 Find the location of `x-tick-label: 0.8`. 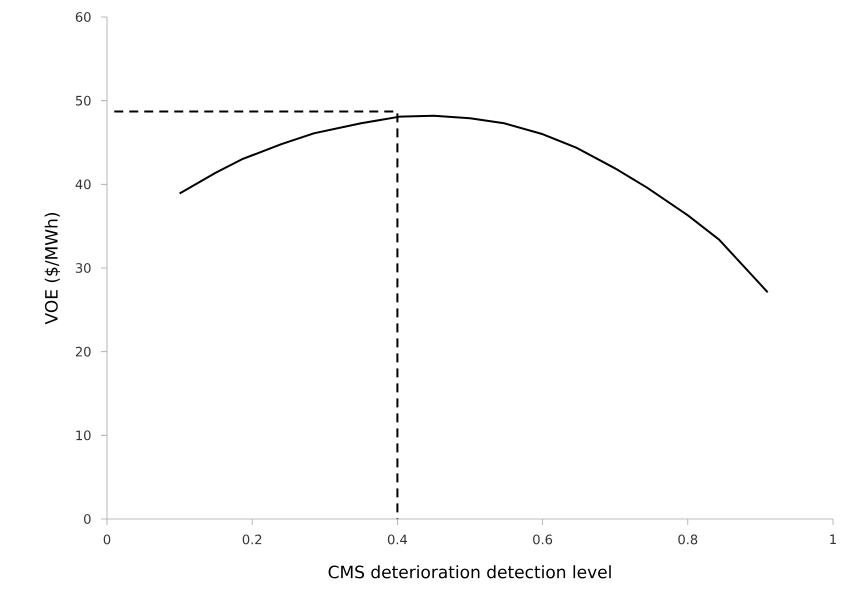

x-tick-label: 0.8 is located at coordinates (688, 539).